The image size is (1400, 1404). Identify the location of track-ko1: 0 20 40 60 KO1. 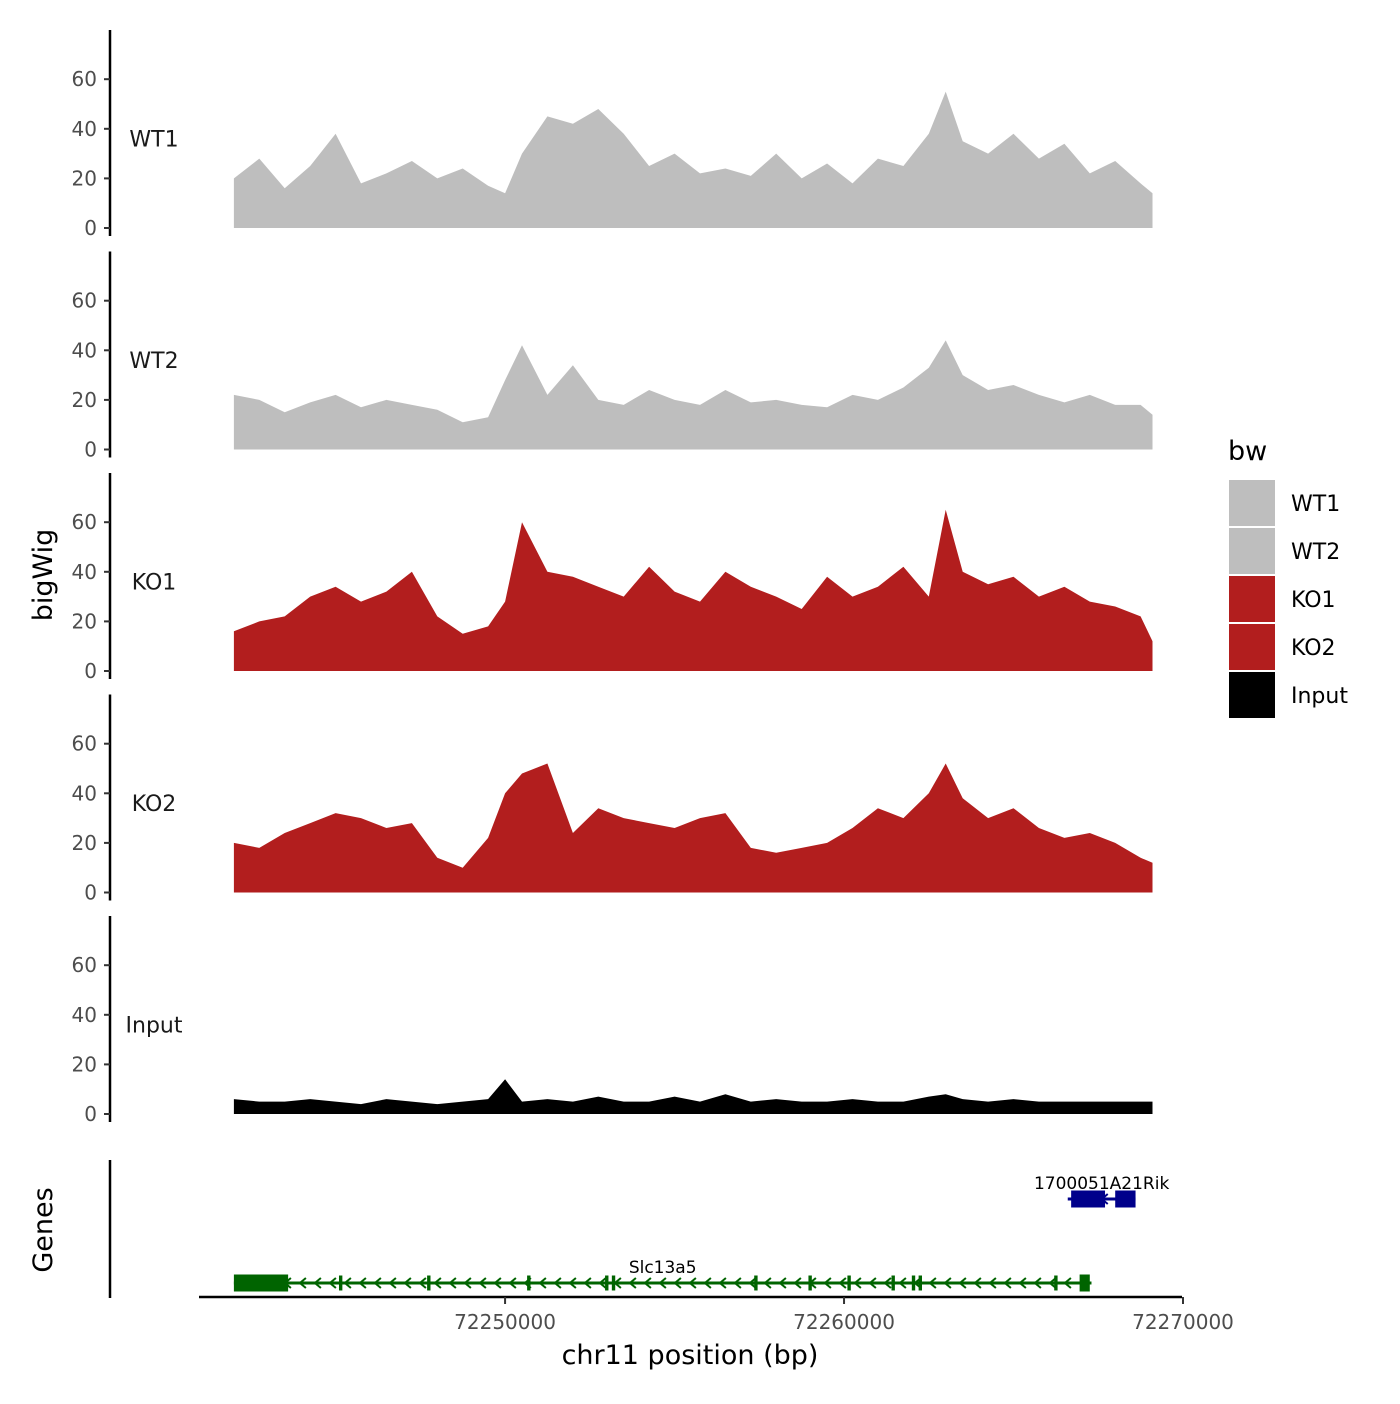
(612, 578).